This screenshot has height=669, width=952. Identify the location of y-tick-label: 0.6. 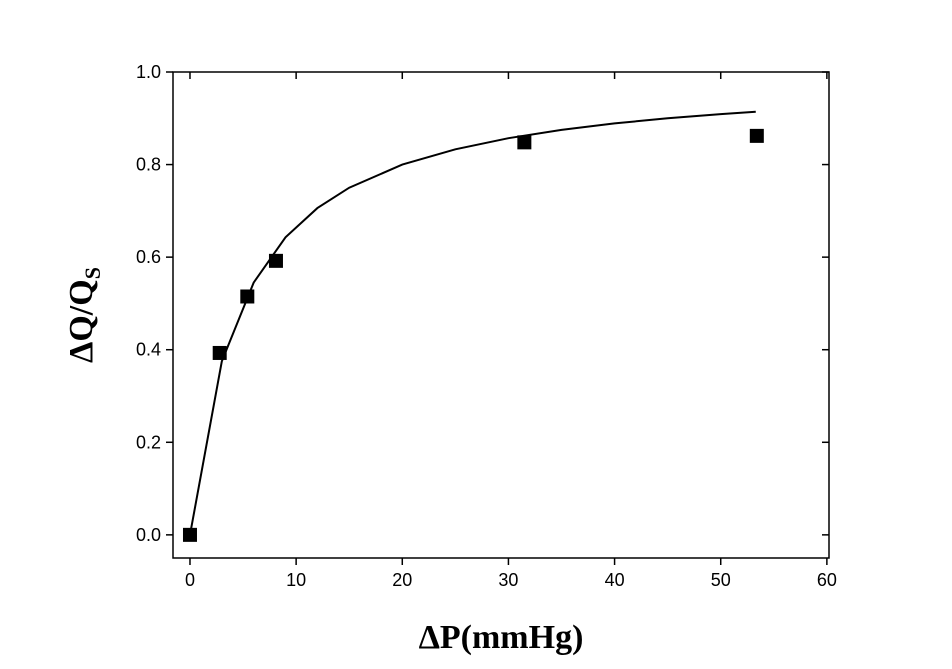
(148, 257).